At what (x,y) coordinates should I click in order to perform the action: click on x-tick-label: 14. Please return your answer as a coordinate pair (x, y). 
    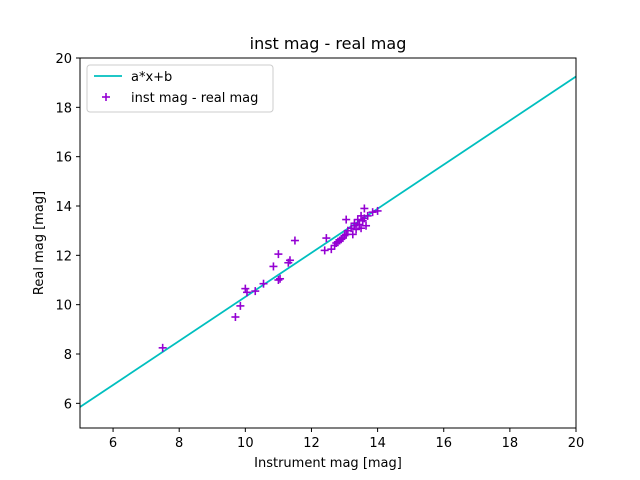
    Looking at the image, I should click on (377, 443).